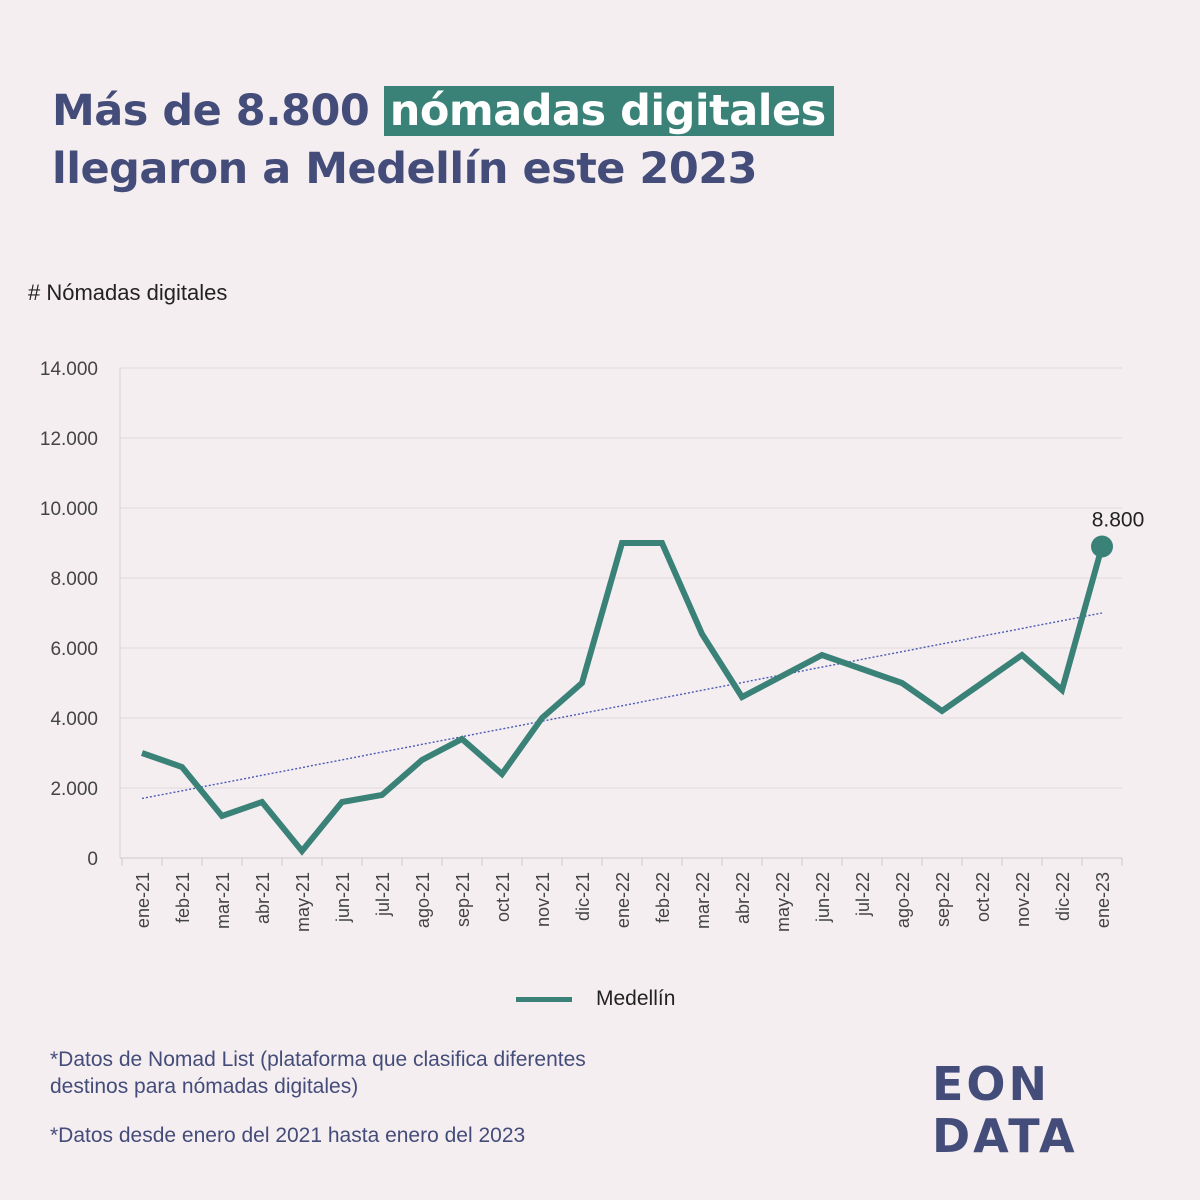  What do you see at coordinates (69, 509) in the screenshot?
I see `y-tick-label: 10.000` at bounding box center [69, 509].